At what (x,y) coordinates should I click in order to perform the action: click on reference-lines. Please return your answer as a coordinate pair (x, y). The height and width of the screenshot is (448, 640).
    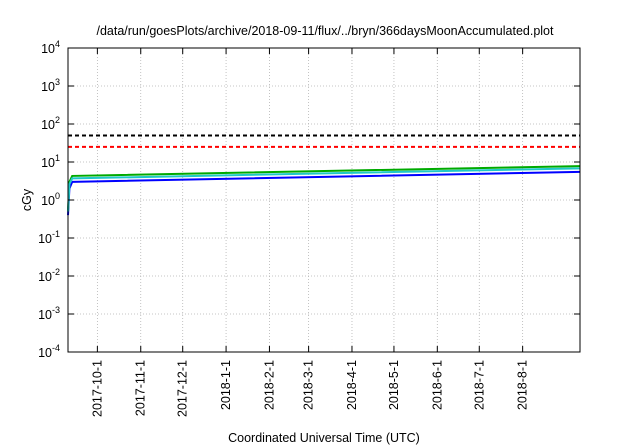
    Looking at the image, I should click on (324, 141).